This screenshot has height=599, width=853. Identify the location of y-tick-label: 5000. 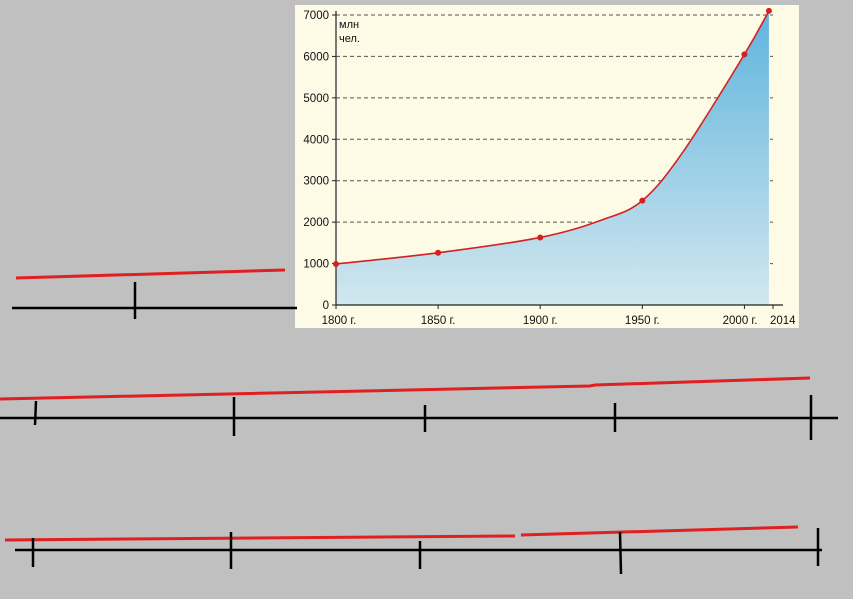
(316, 99).